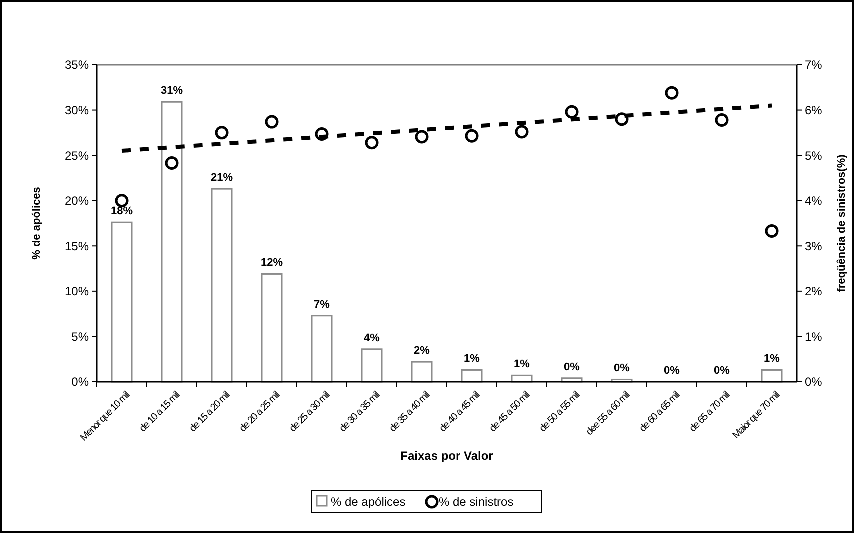 The width and height of the screenshot is (854, 533). What do you see at coordinates (210, 412) in the screenshot?
I see `x-tick-label: de 15 a 20 mil` at bounding box center [210, 412].